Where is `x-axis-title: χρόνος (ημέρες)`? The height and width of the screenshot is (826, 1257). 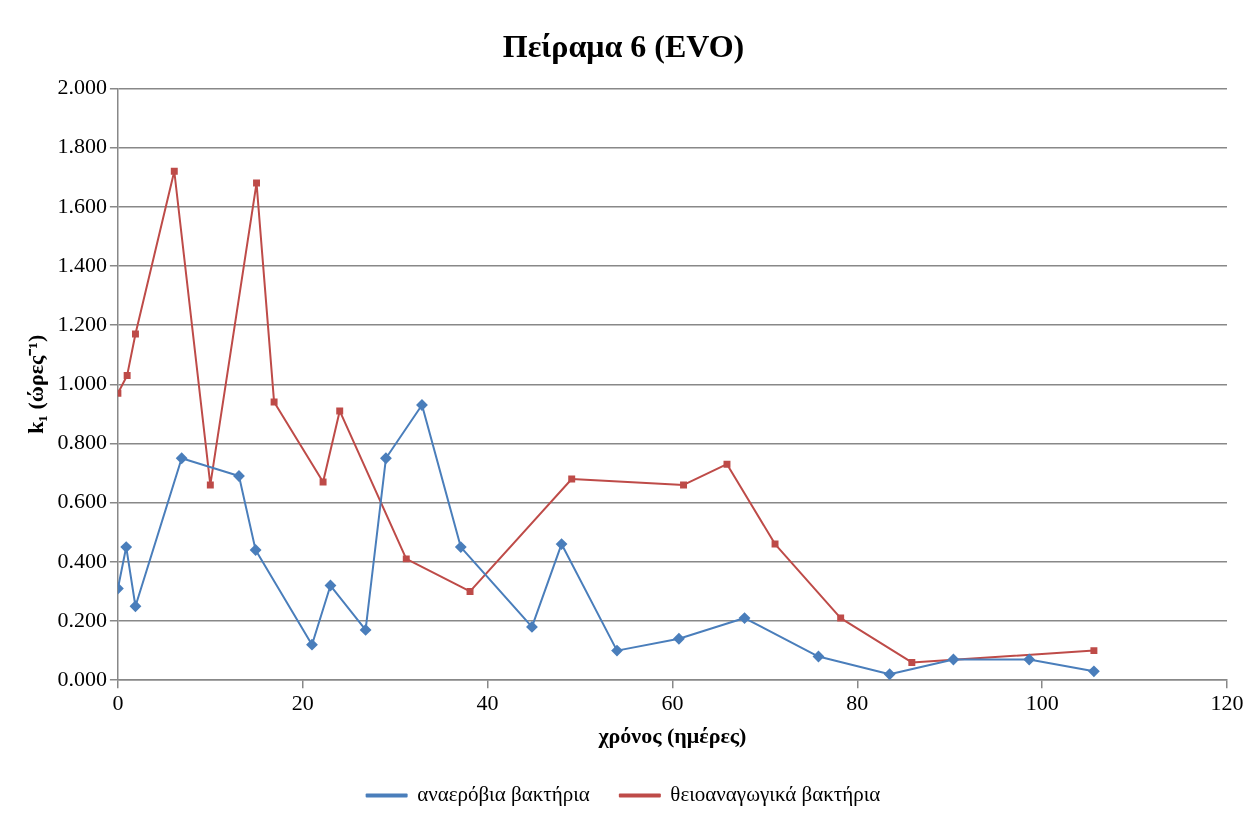
x-axis-title: χρόνος (ημέρες) is located at coordinates (672, 736).